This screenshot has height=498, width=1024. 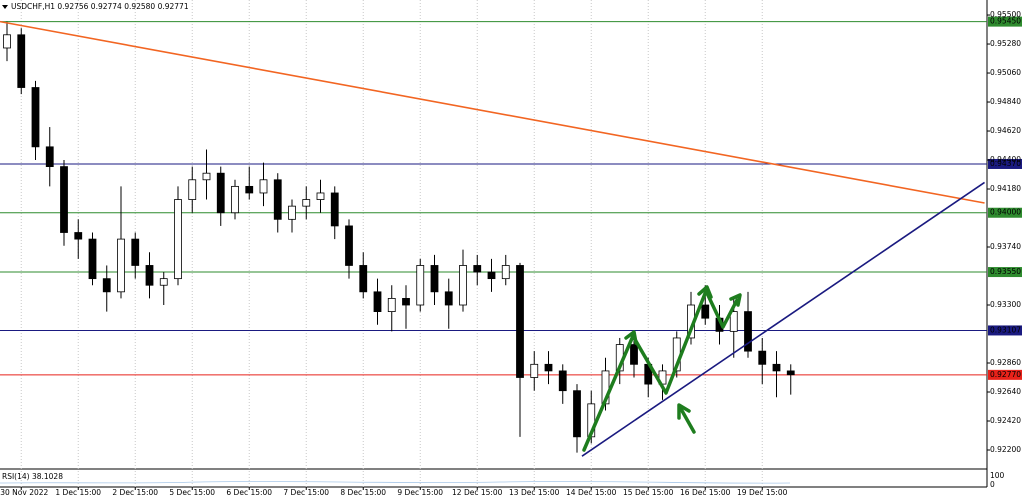 I want to click on x-tick-label: 8 Dec 15:00, so click(x=363, y=492).